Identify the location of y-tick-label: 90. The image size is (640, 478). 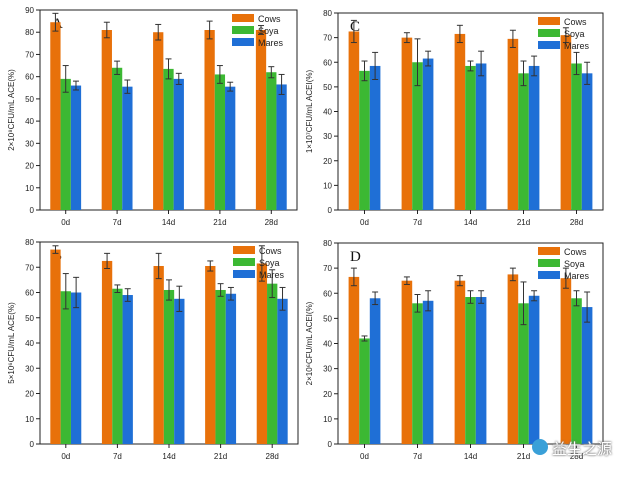
(29, 10).